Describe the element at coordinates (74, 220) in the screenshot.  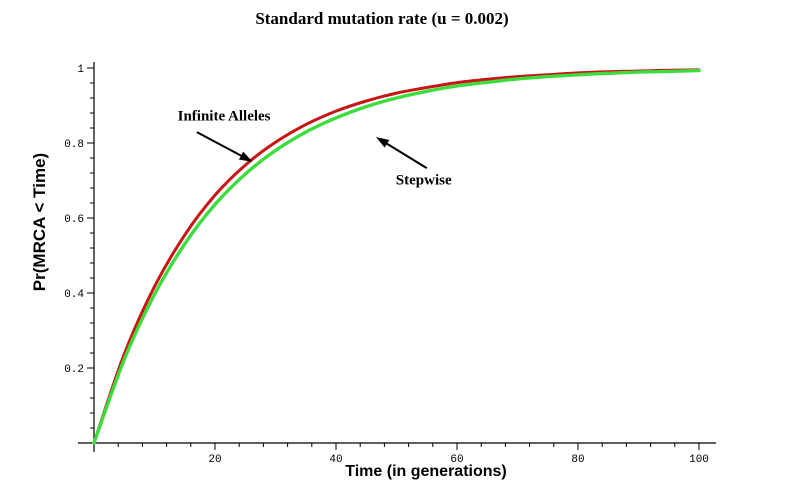
I see `y-tick-label: 0.6` at that location.